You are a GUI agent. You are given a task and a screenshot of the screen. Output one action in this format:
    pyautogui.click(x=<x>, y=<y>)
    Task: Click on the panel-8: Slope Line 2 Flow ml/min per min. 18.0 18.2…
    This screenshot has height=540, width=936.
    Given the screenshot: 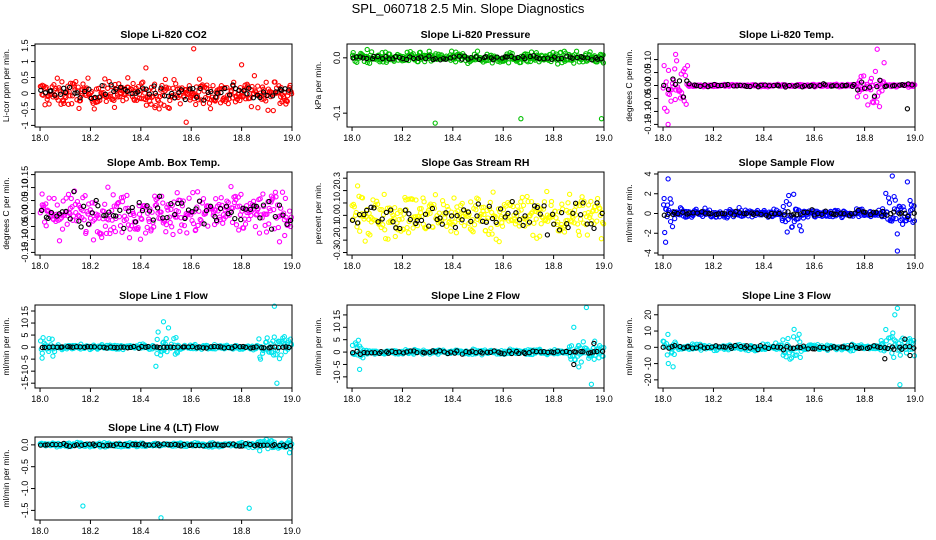 What is the action you would take?
    pyautogui.click(x=463, y=347)
    